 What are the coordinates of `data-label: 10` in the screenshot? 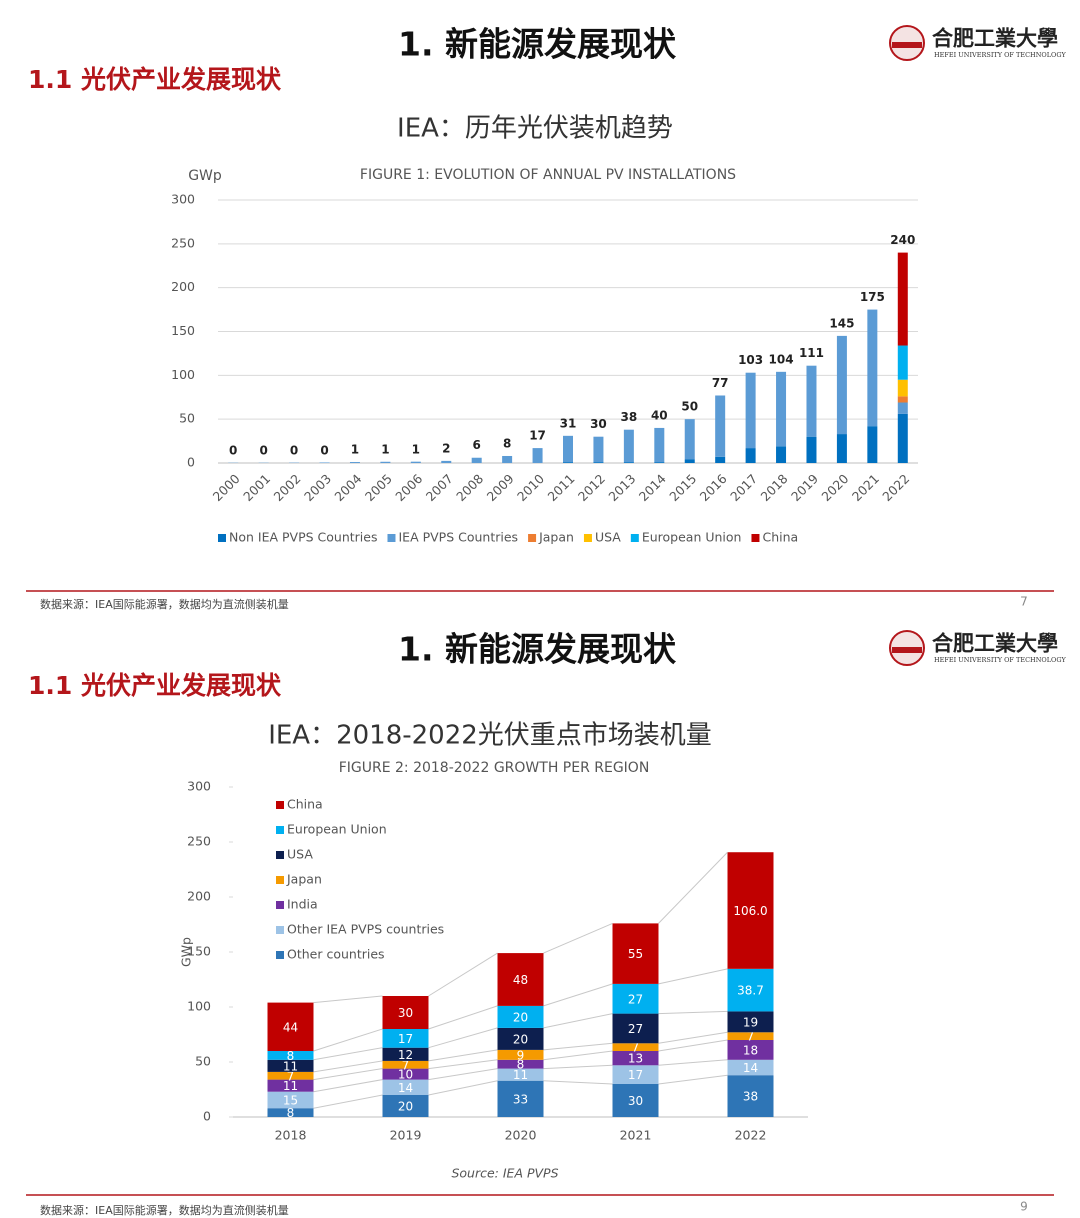 It's located at (405, 1075).